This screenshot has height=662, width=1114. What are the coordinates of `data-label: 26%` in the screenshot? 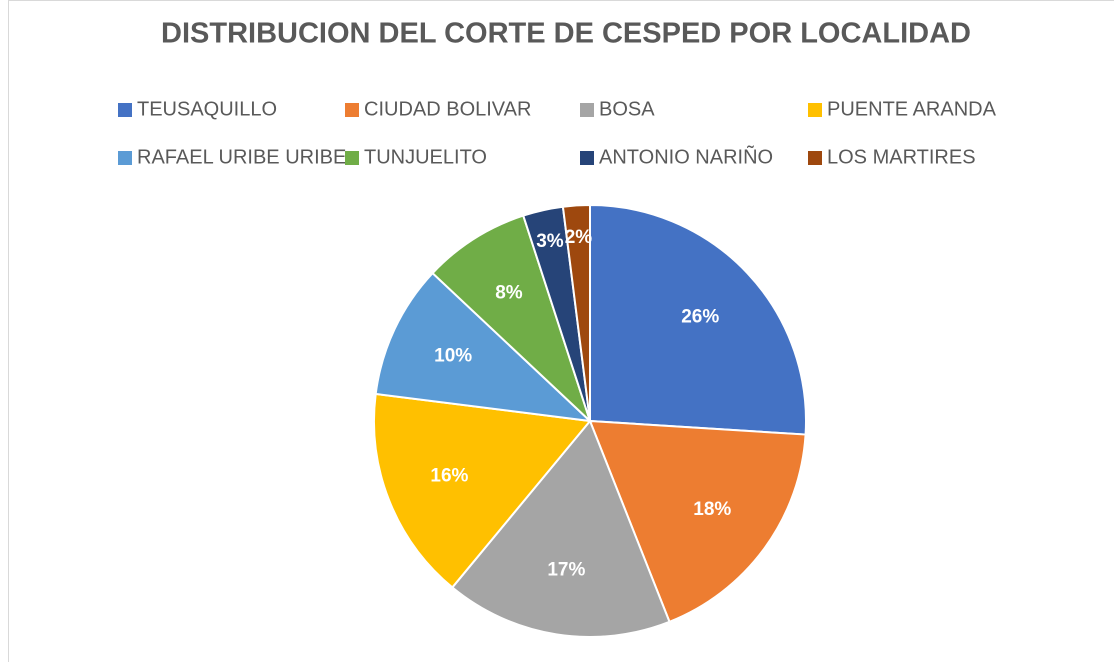 It's located at (700, 317).